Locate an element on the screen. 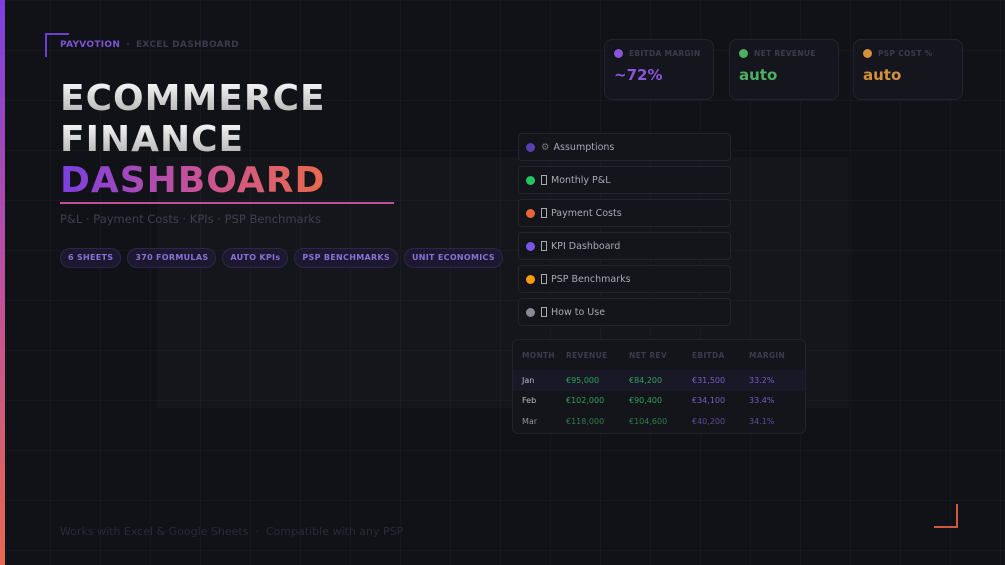 The image size is (1005, 565). kpi-card: PSP COST % auto is located at coordinates (908, 69).